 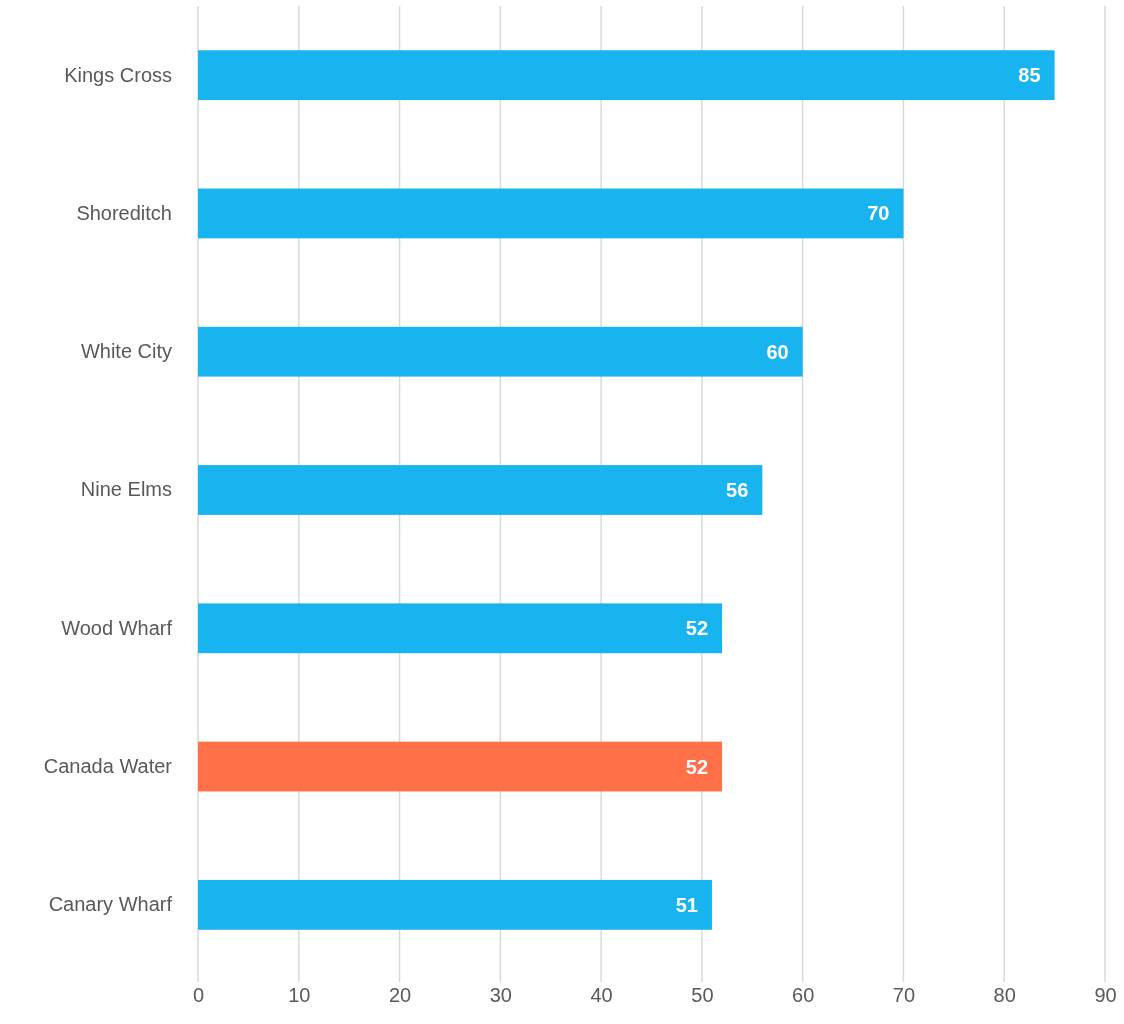 I want to click on x-tick-label: 30, so click(x=500, y=995).